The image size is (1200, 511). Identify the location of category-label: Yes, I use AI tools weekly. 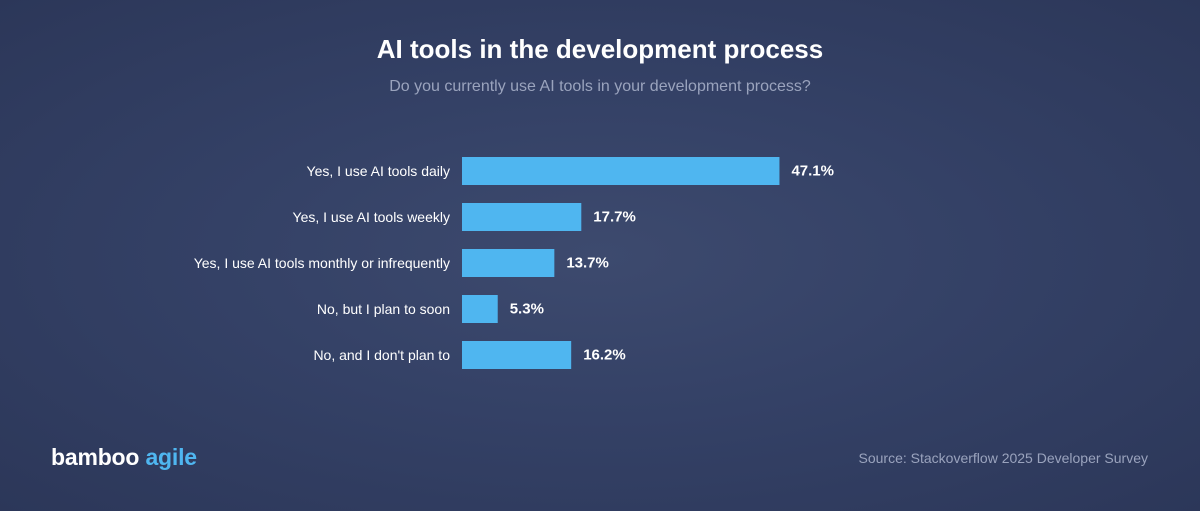
(371, 217).